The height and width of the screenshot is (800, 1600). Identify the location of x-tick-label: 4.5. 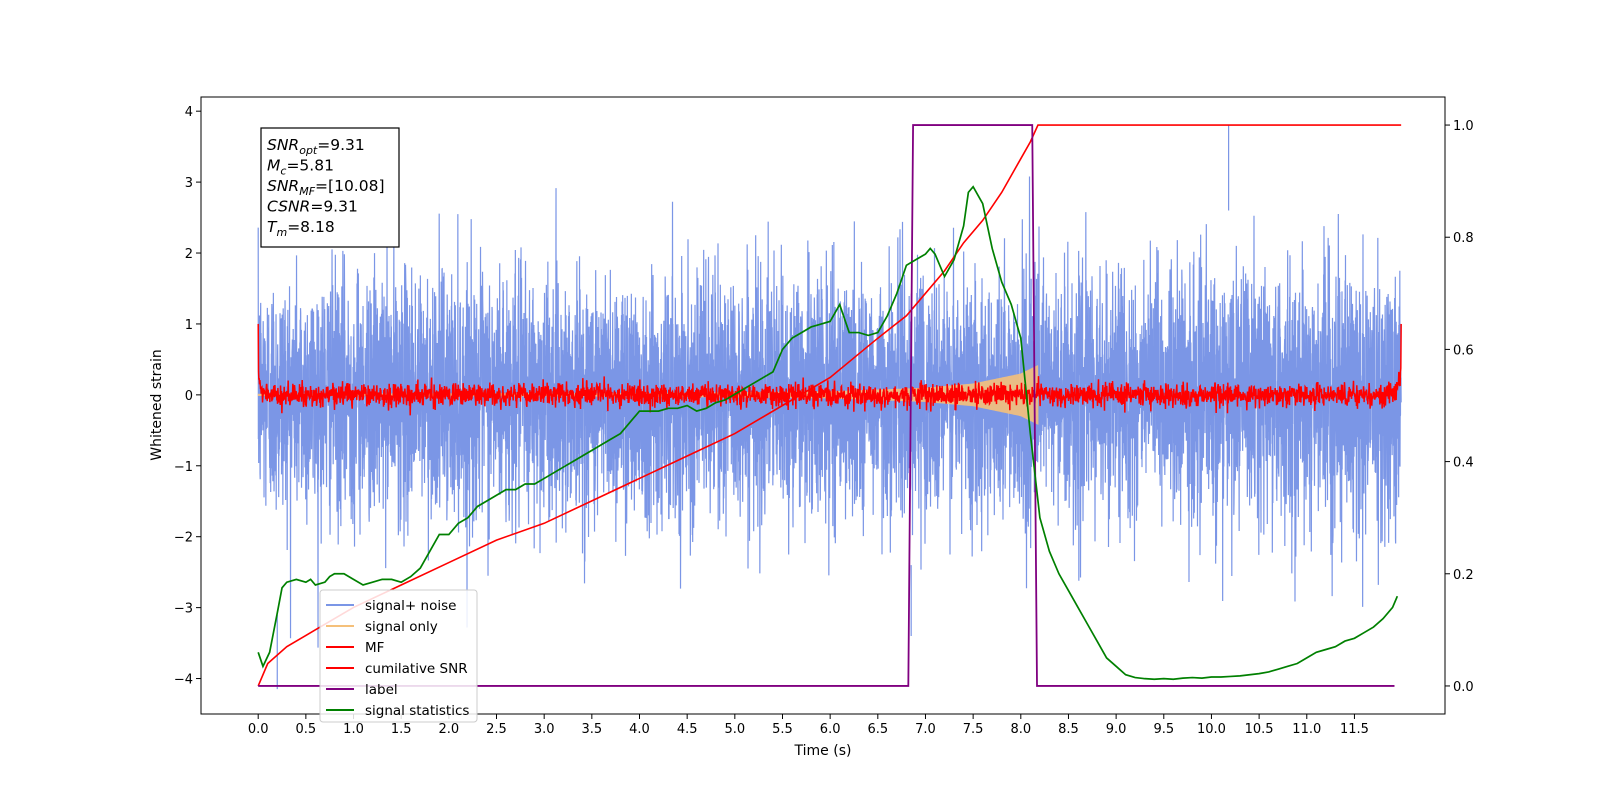
(687, 729).